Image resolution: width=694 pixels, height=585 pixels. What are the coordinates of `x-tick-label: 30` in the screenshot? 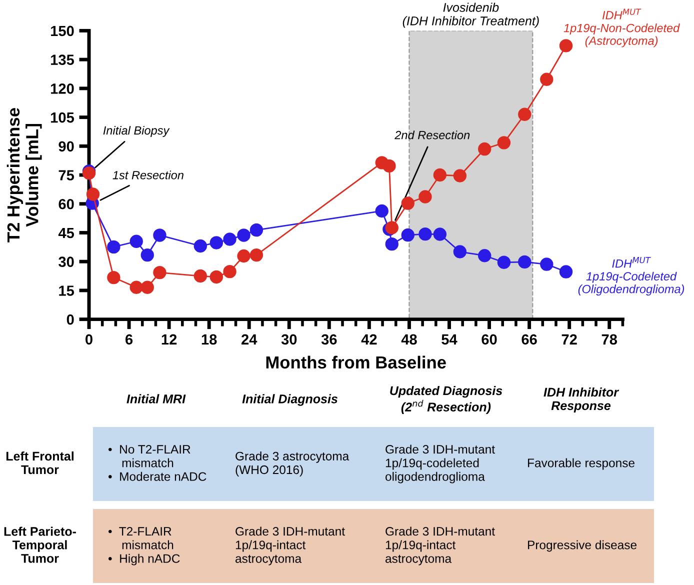 It's located at (289, 339).